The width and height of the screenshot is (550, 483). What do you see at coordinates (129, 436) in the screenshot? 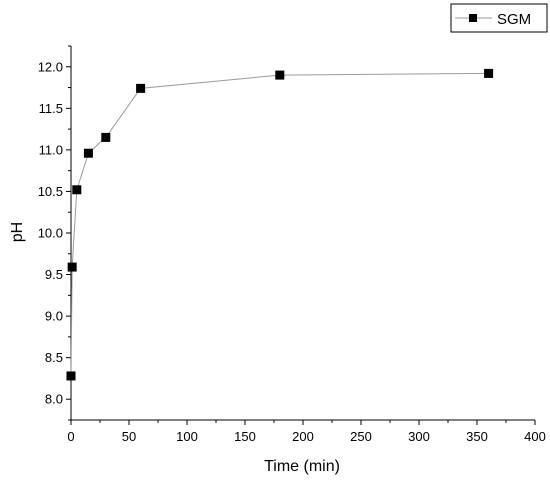
I see `x-tick-label: 50` at bounding box center [129, 436].